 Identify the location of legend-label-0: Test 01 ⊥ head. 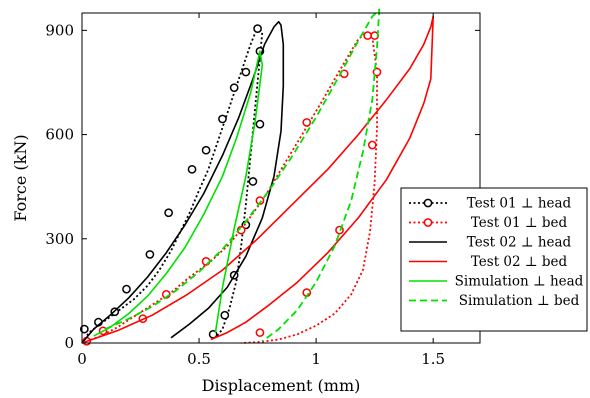
(519, 204).